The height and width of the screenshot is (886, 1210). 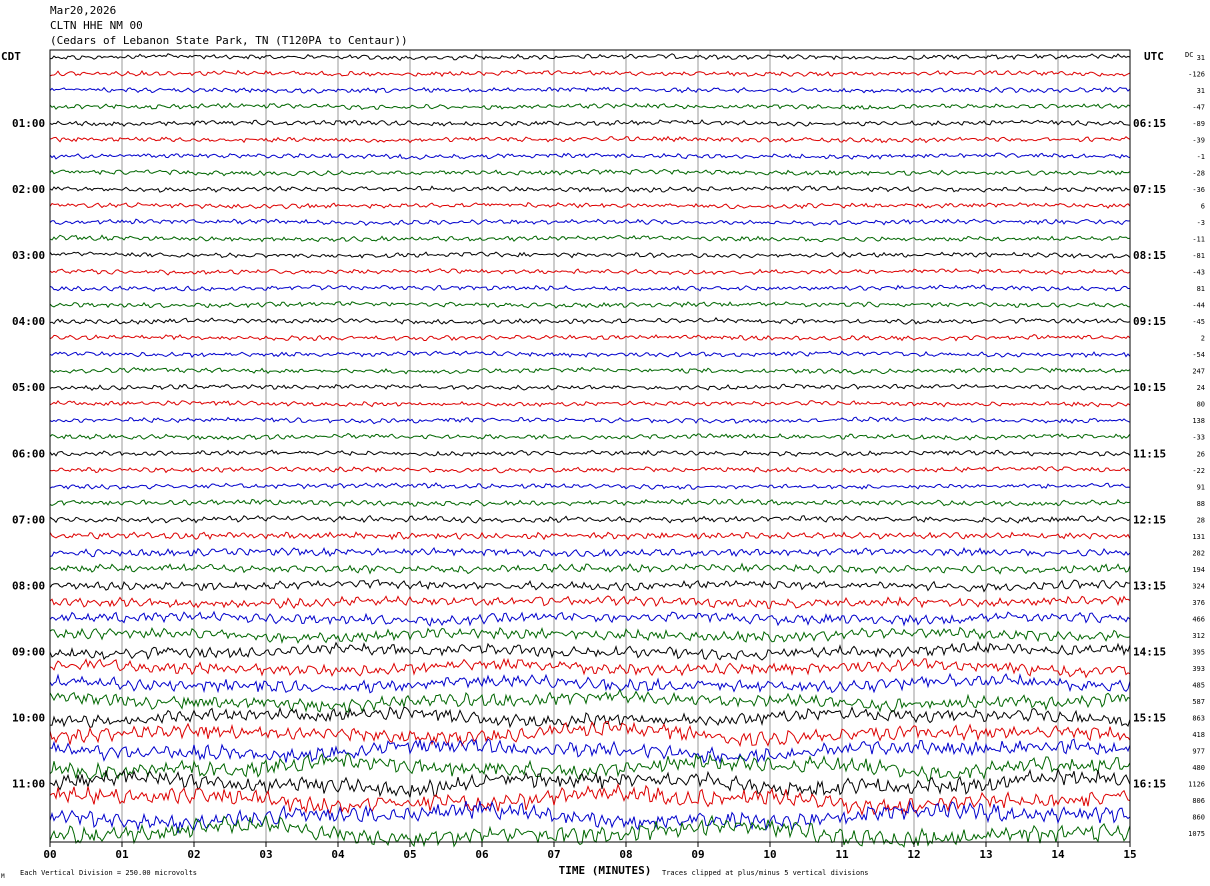 I want to click on utc-hour-label: 14:15, so click(x=1149, y=651).